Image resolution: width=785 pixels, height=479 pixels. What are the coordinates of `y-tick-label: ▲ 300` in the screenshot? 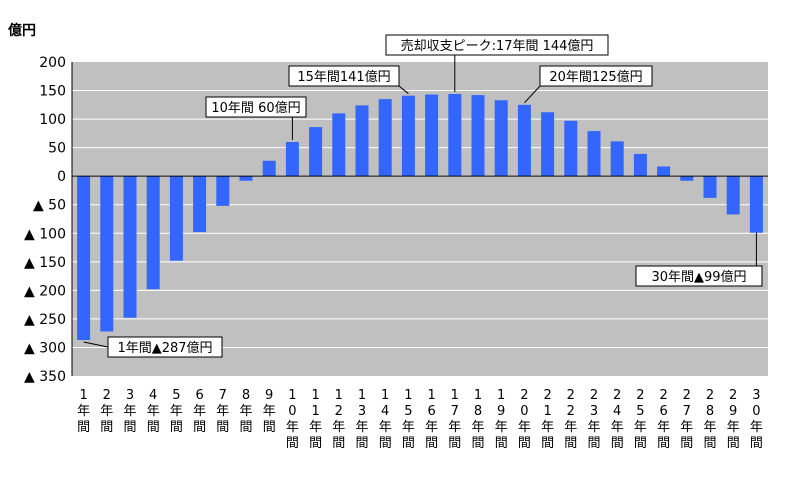 It's located at (45, 348).